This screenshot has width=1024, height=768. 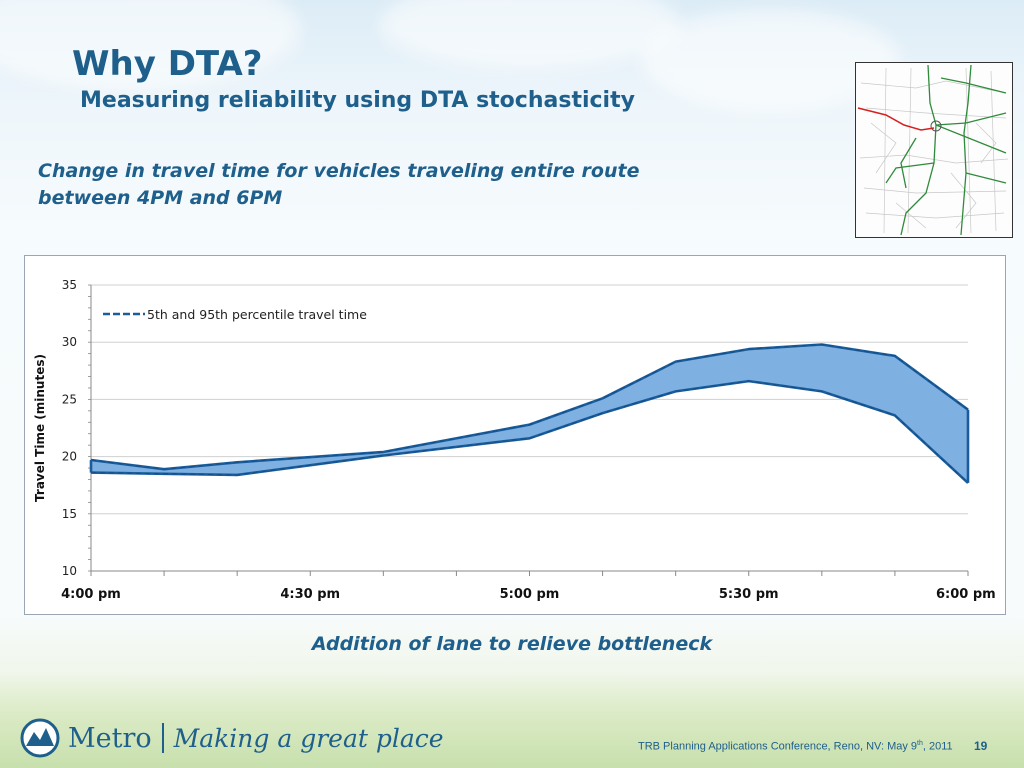 I want to click on x-tick-label: 6:00 pm, so click(x=966, y=594).